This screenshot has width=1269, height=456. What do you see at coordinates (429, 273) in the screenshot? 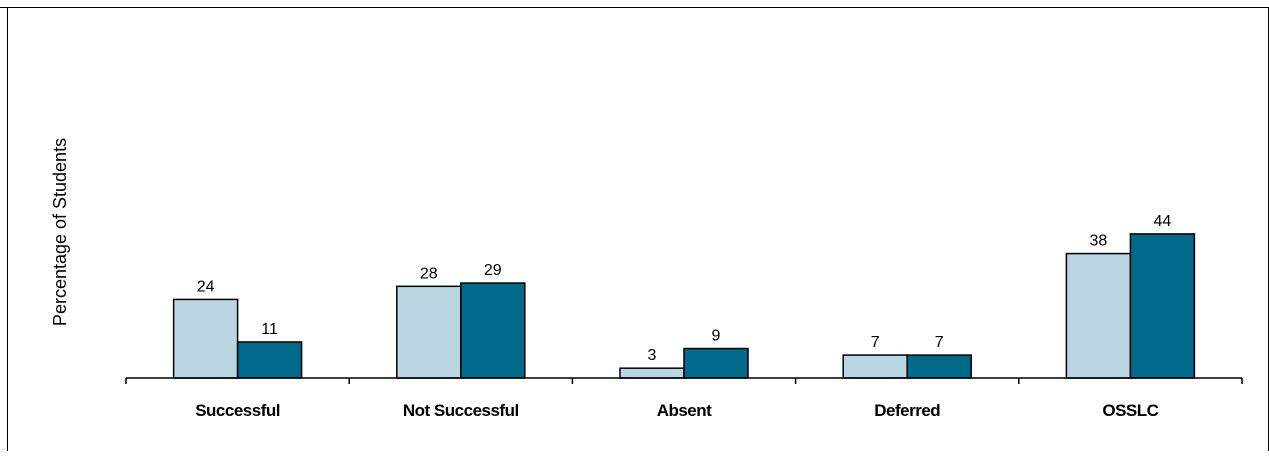
I see `value-label: 28` at bounding box center [429, 273].